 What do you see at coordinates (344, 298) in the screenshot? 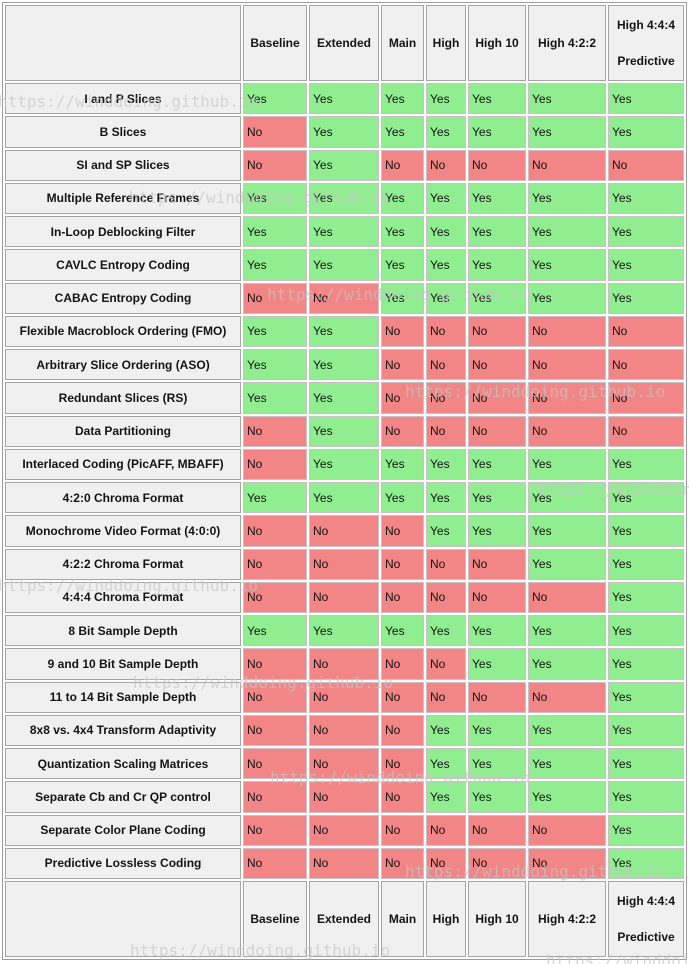
I see `feature-row: CABAC Entropy Coding No No Yes Yes Yes Yes Yes` at bounding box center [344, 298].